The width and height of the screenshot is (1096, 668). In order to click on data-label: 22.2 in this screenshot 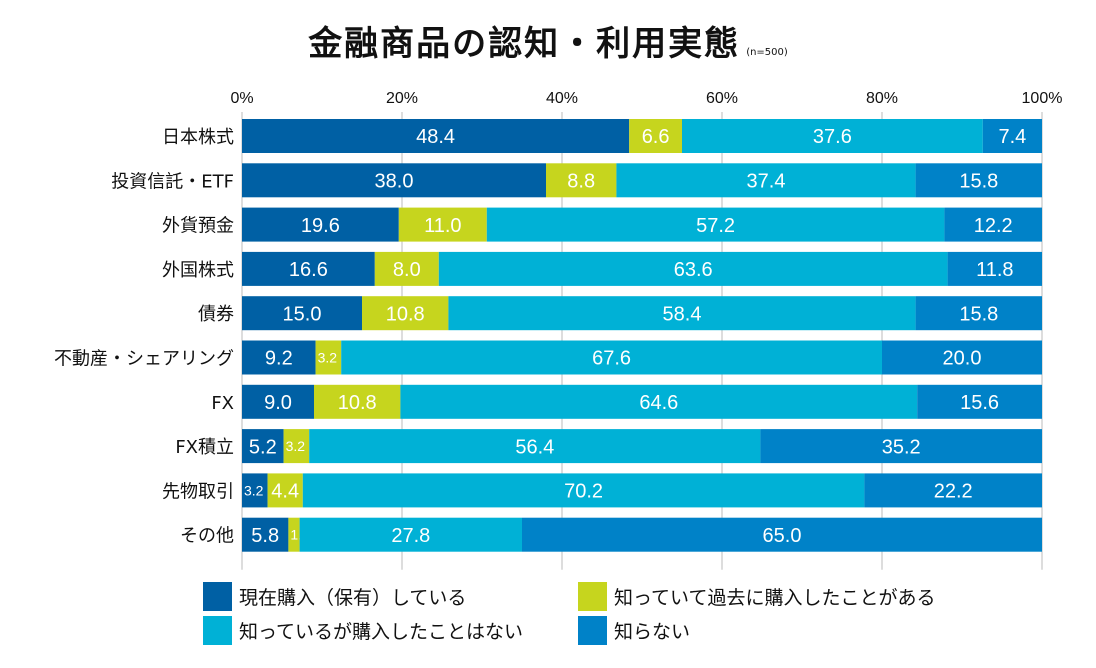, I will do `click(953, 492)`.